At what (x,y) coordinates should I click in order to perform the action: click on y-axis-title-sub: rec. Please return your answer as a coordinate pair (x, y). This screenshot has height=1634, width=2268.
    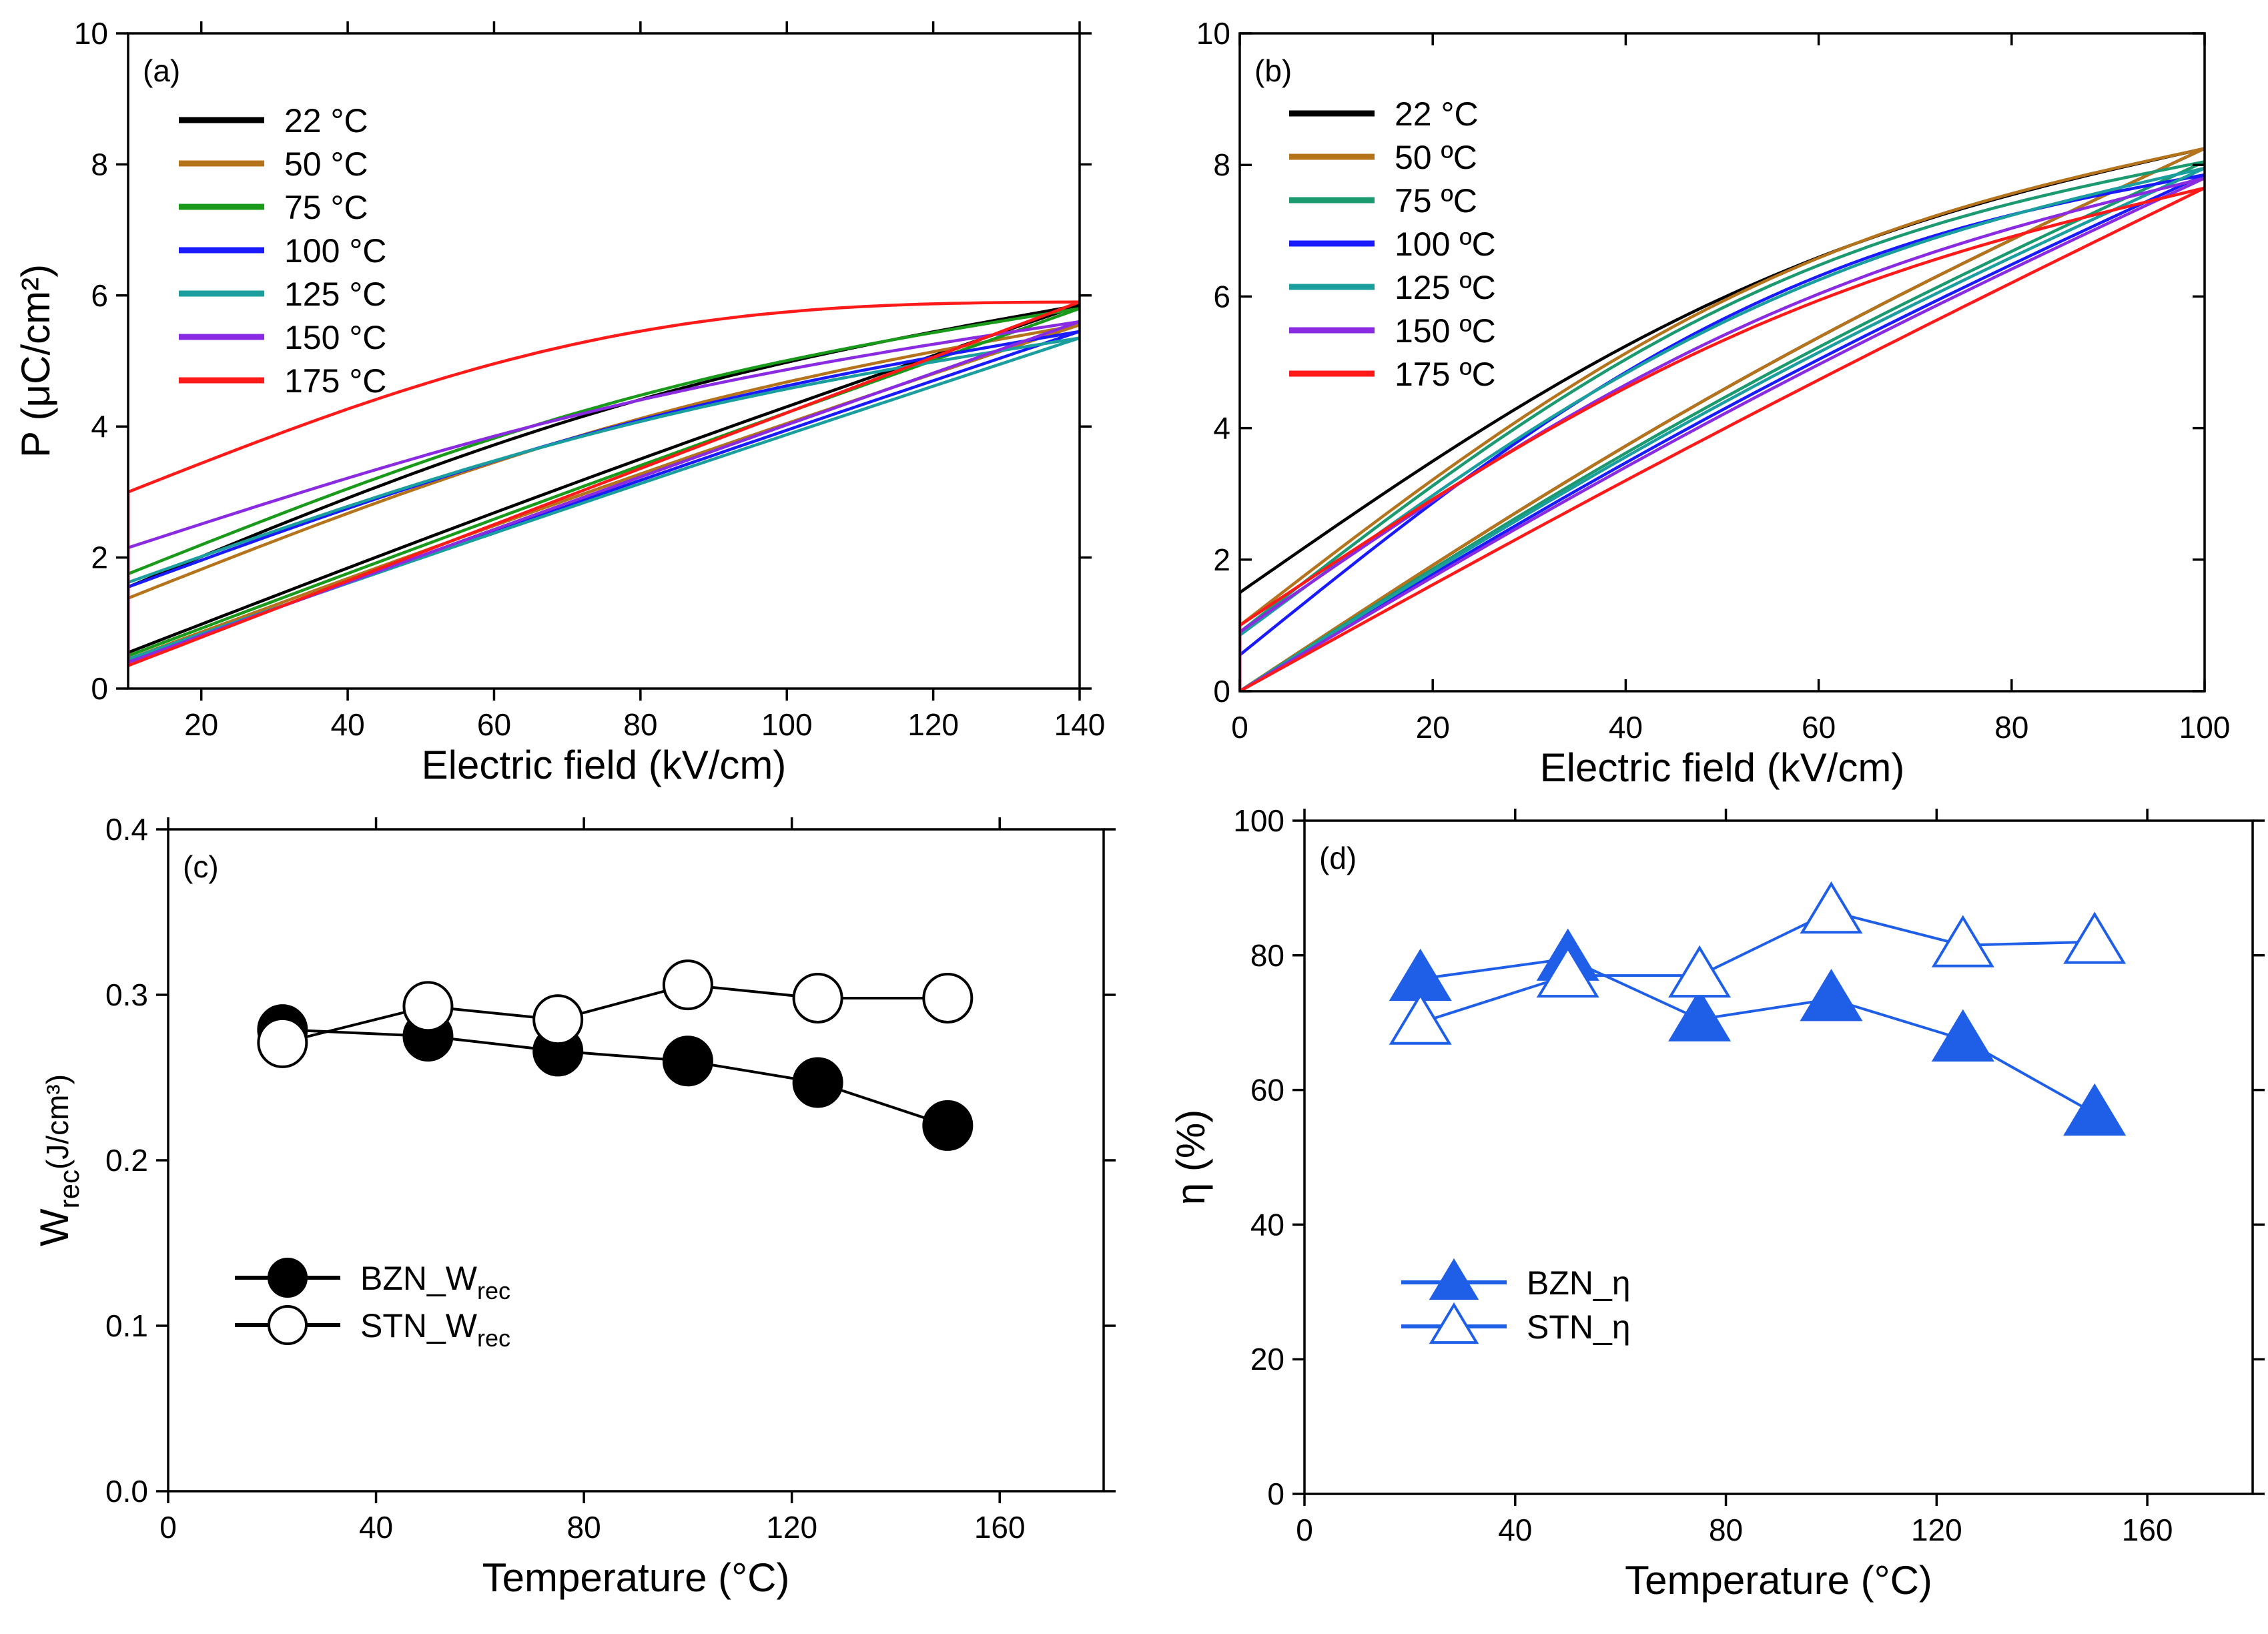
    Looking at the image, I should click on (69, 1189).